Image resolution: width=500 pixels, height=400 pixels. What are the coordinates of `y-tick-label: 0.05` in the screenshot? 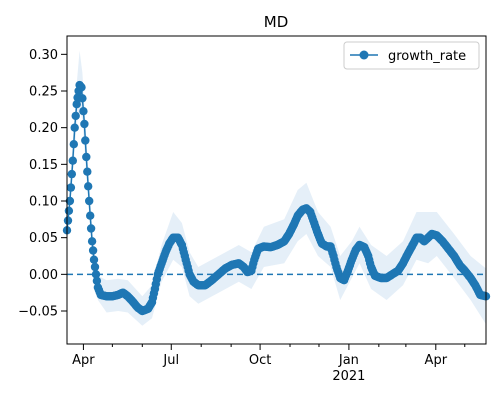 It's located at (43, 238).